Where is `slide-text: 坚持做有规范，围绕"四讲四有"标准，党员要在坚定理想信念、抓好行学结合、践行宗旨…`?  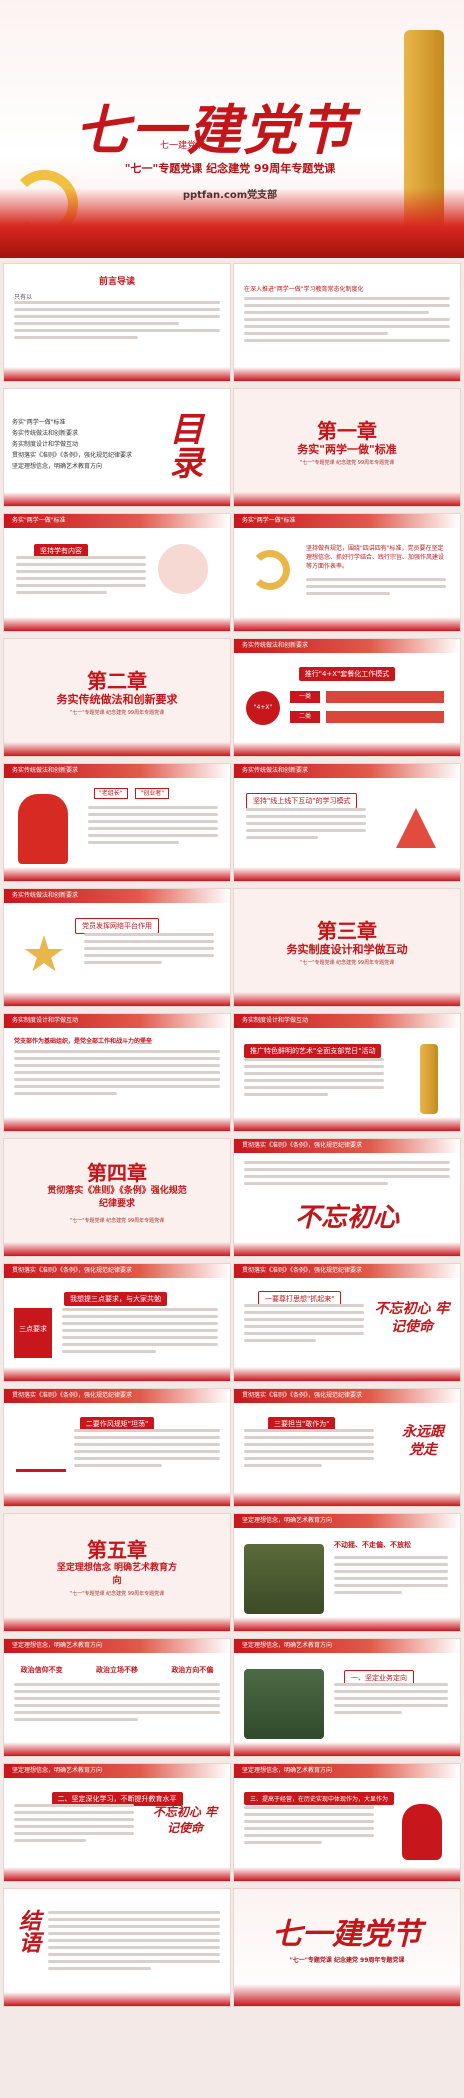
slide-text: 坚持做有规范，围绕"四讲四有"标准，党员要在坚定理想信念、抓好行学结合、践行宗旨… is located at coordinates (375, 557).